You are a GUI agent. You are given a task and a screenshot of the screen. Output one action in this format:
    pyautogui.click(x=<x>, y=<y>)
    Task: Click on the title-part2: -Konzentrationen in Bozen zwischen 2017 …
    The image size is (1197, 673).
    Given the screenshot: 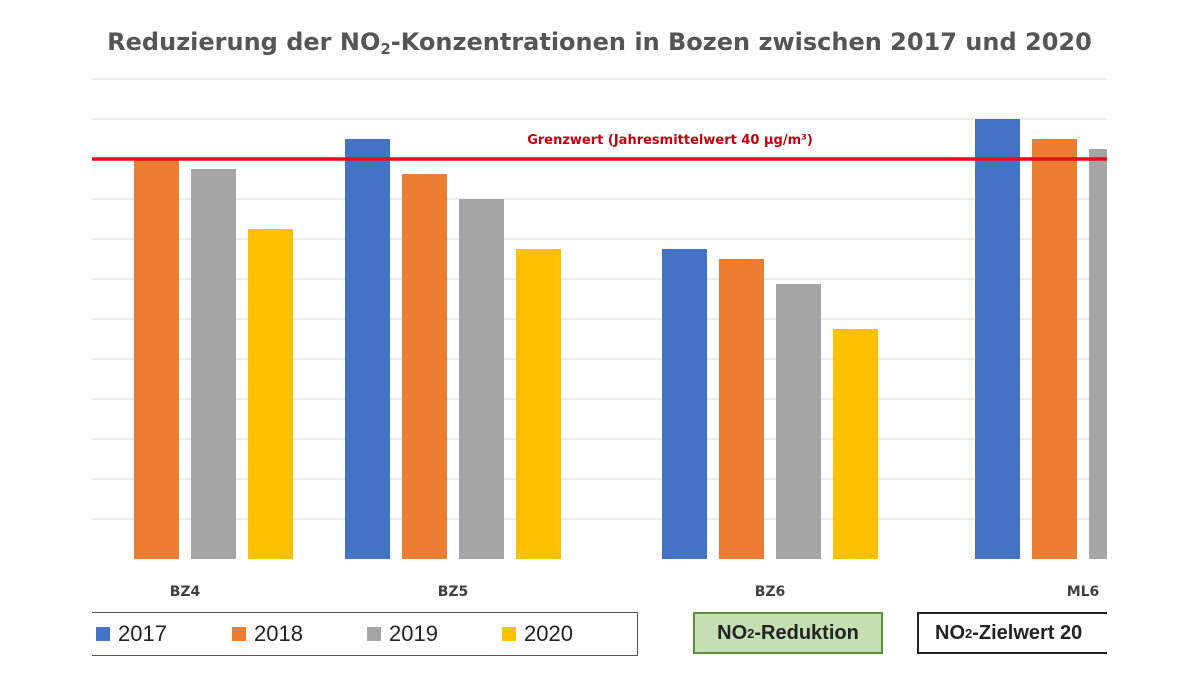 What is the action you would take?
    pyautogui.click(x=741, y=42)
    